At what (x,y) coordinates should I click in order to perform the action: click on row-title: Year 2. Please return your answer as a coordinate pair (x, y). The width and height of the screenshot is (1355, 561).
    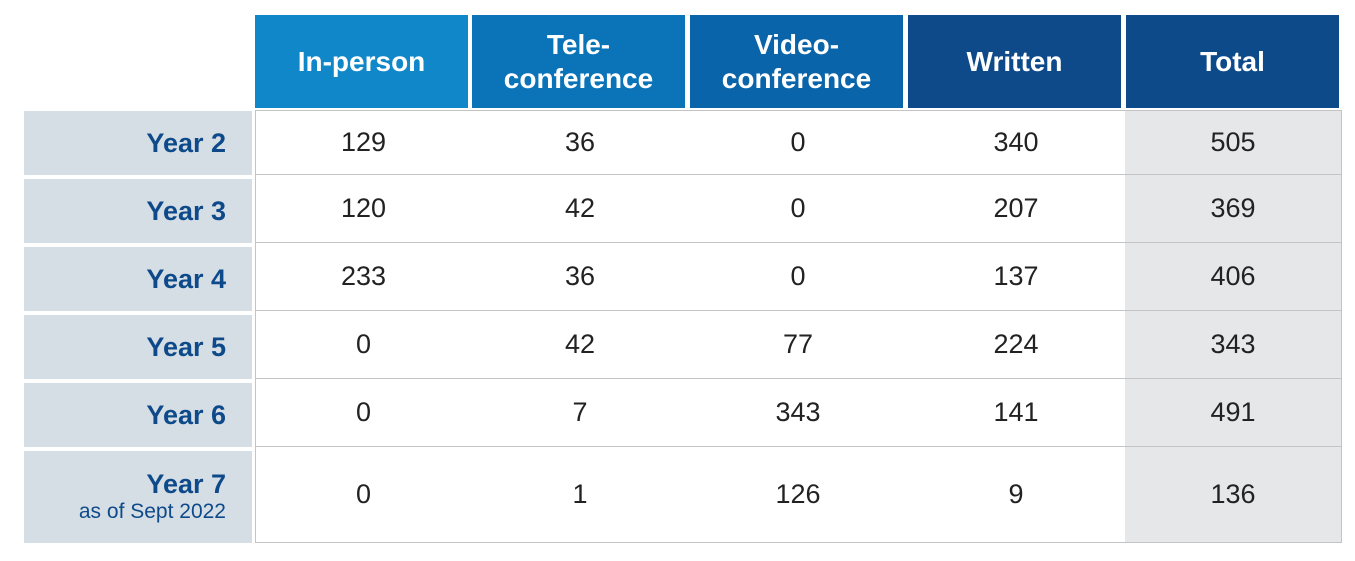
    Looking at the image, I should click on (186, 143).